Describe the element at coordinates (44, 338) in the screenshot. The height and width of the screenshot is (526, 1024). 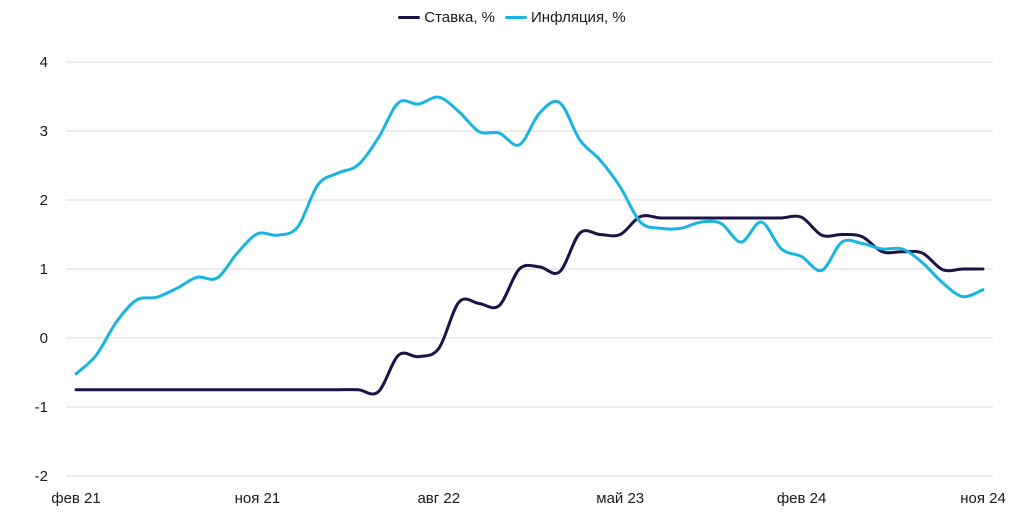
I see `y-tick-label: 0` at that location.